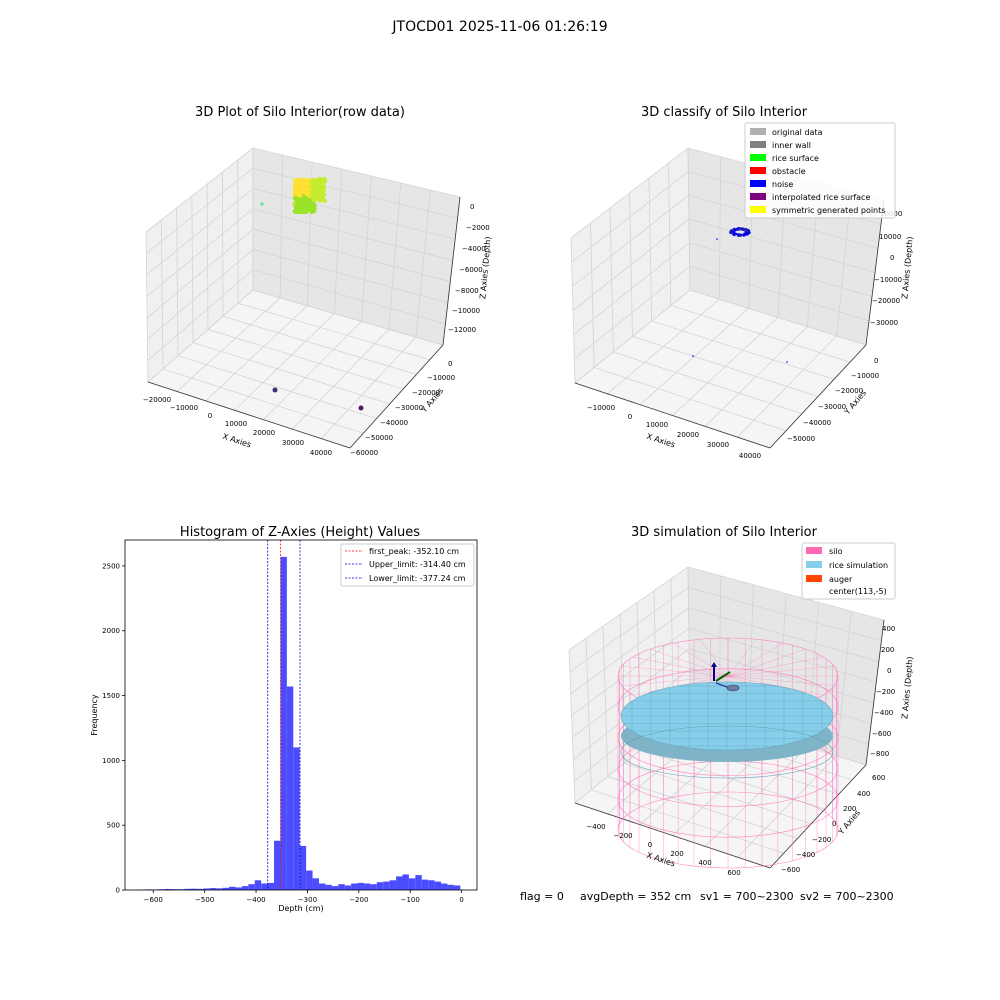 The height and width of the screenshot is (1000, 1000). What do you see at coordinates (474, 249) in the screenshot?
I see `raw-z-tick: −4000` at bounding box center [474, 249].